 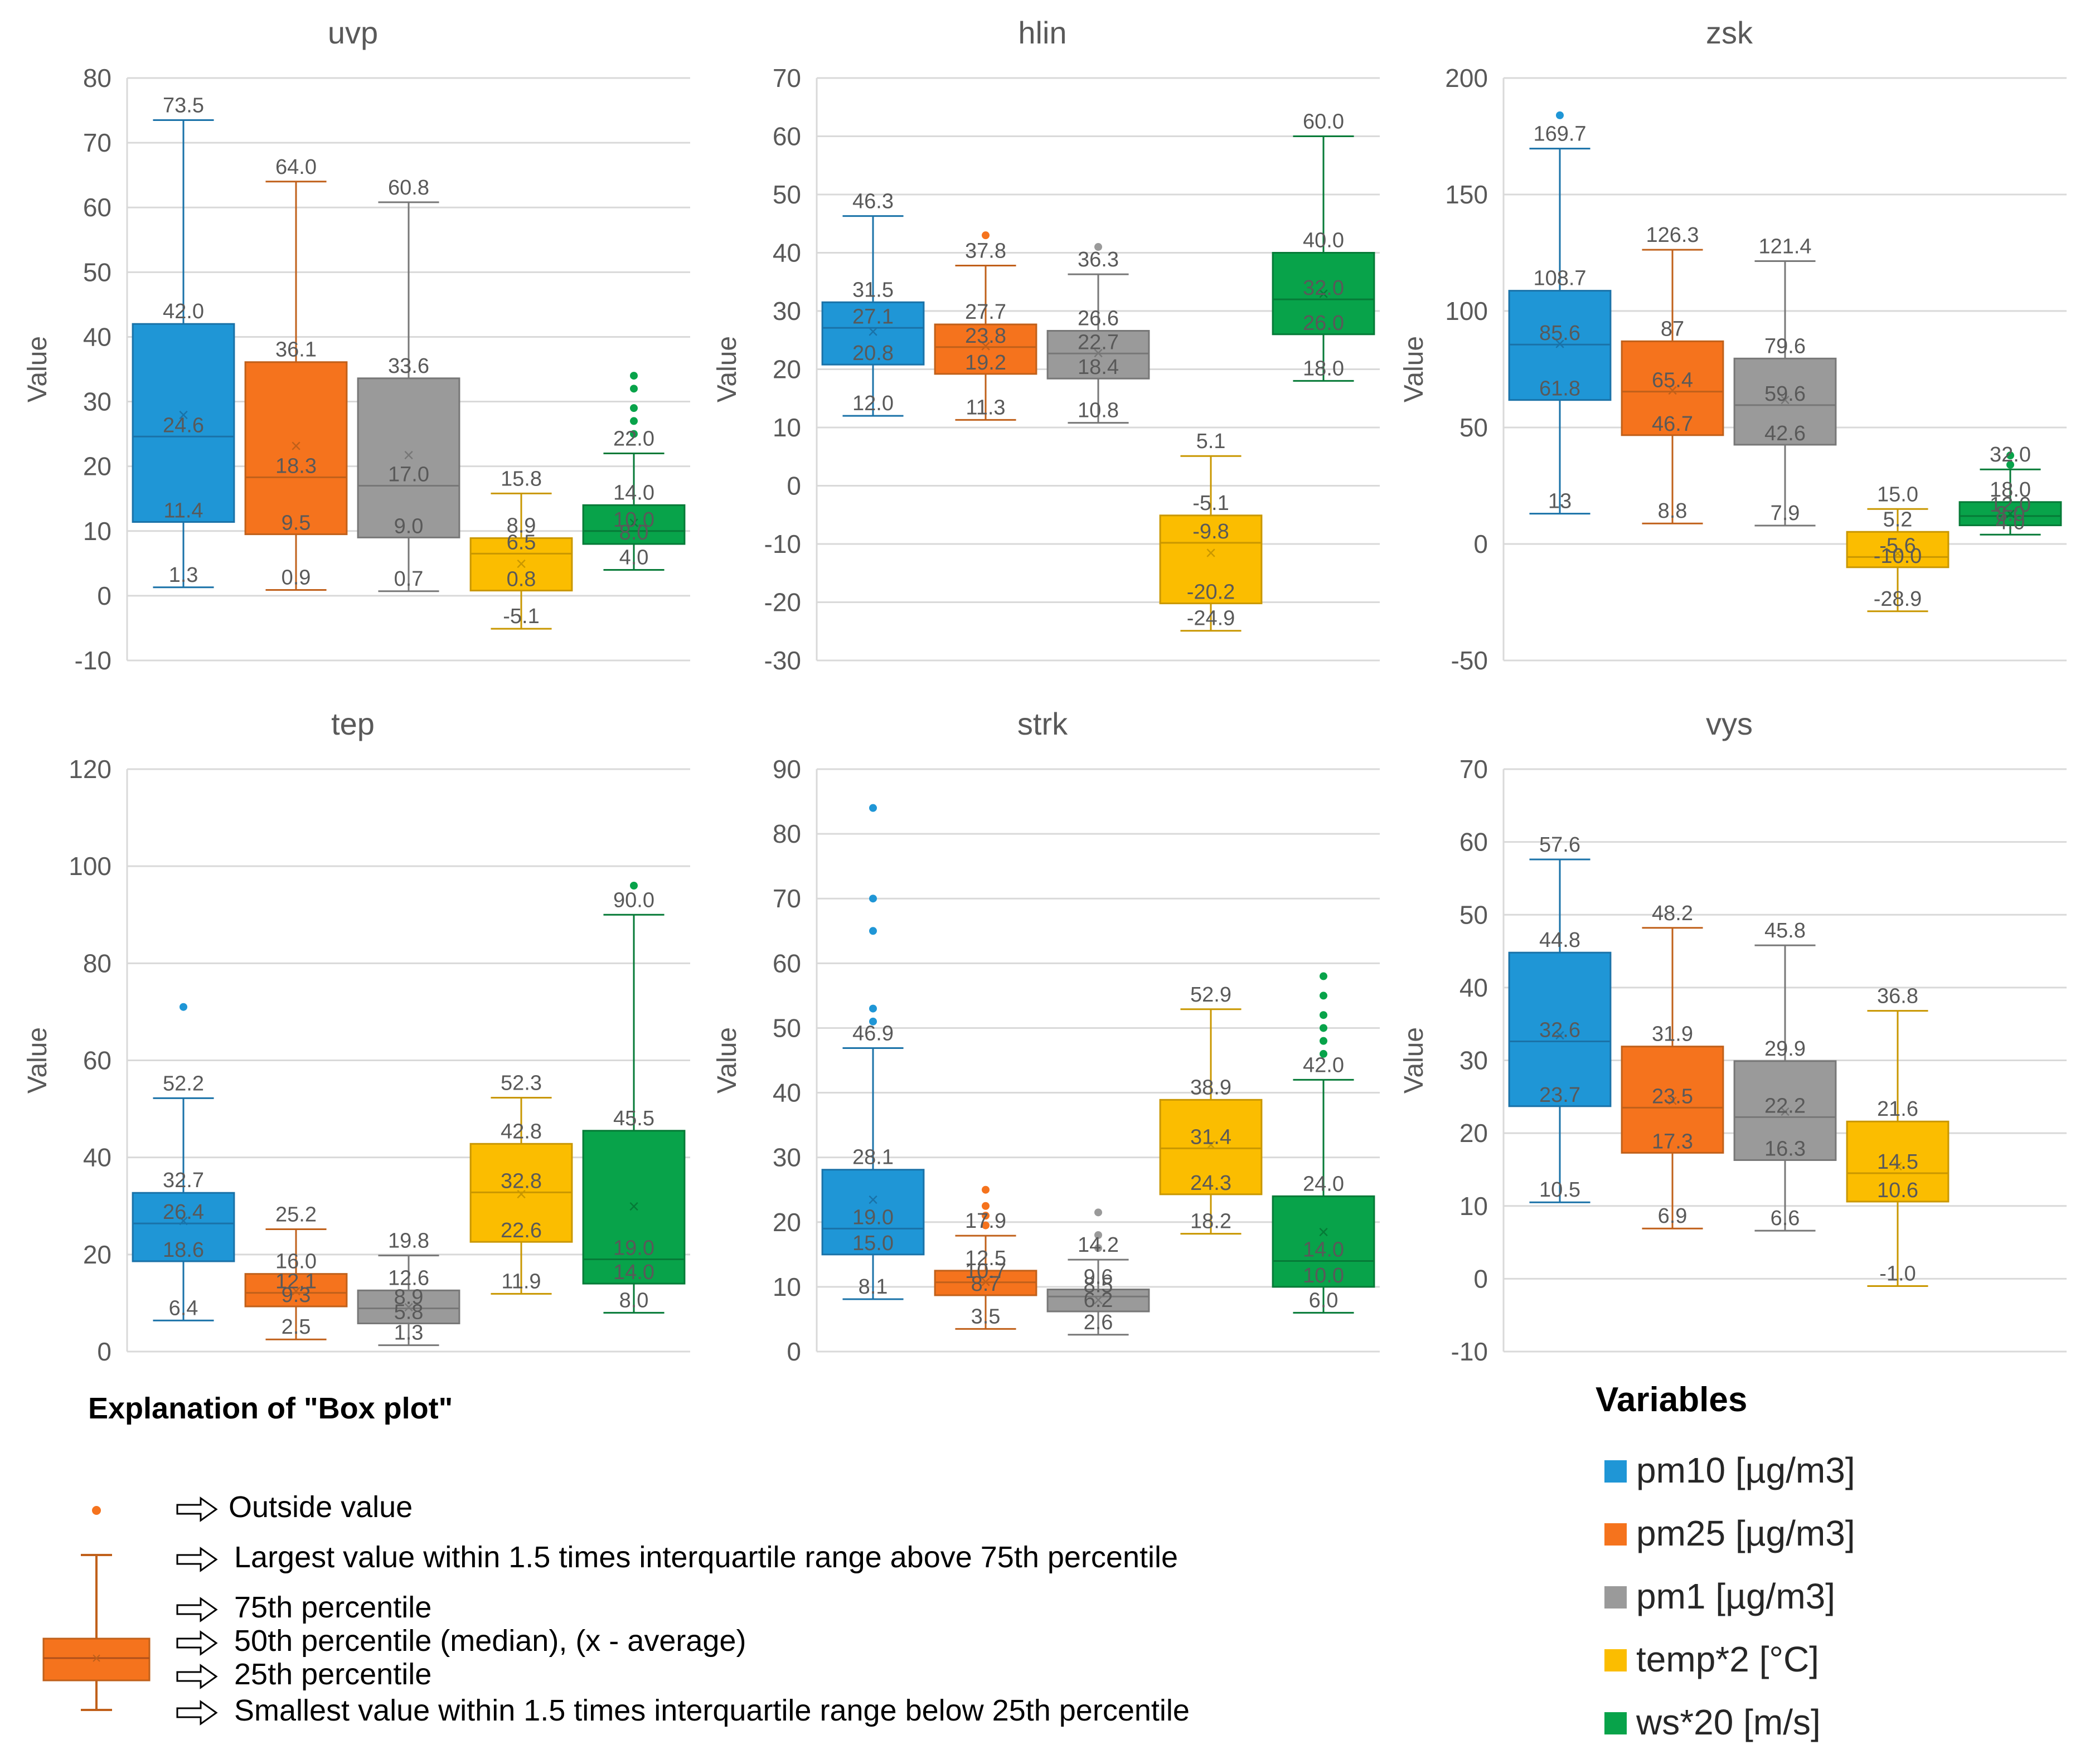 What do you see at coordinates (1324, 1184) in the screenshot?
I see `label-q3: 24.0` at bounding box center [1324, 1184].